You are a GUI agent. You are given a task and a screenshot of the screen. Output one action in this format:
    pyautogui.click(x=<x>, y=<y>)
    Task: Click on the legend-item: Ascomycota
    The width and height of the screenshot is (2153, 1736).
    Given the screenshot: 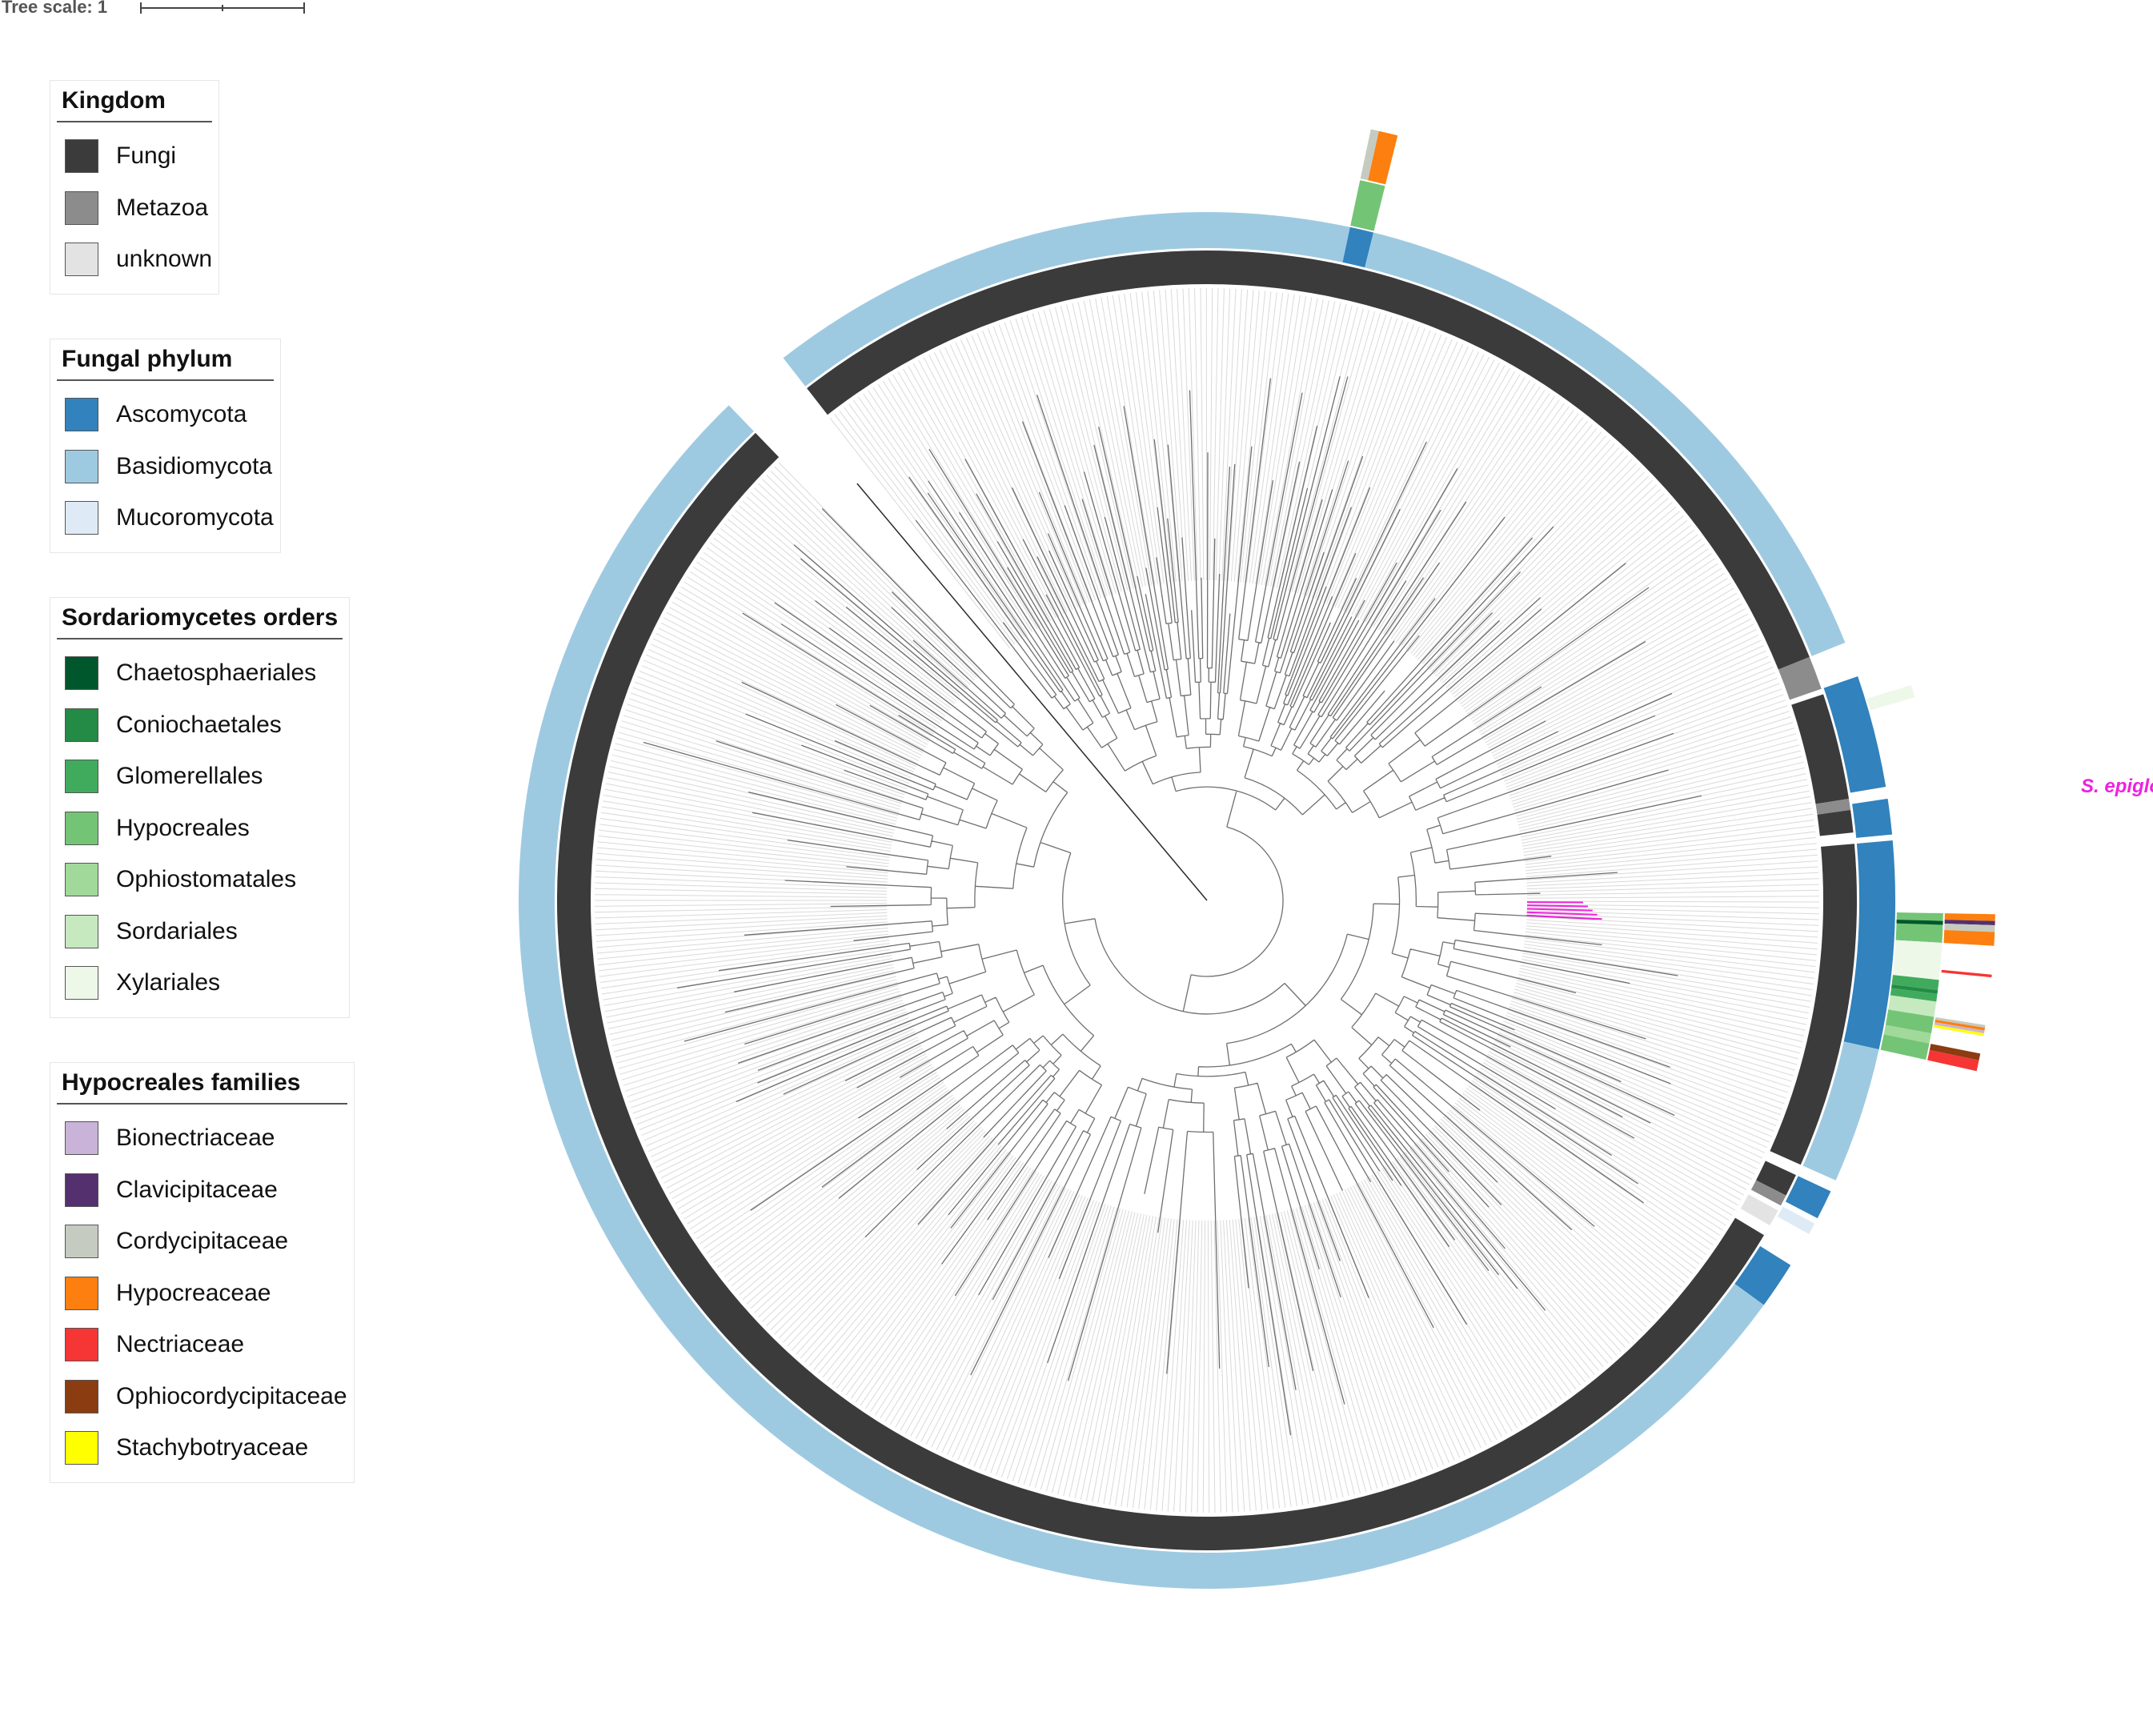 What is the action you would take?
    pyautogui.click(x=165, y=415)
    